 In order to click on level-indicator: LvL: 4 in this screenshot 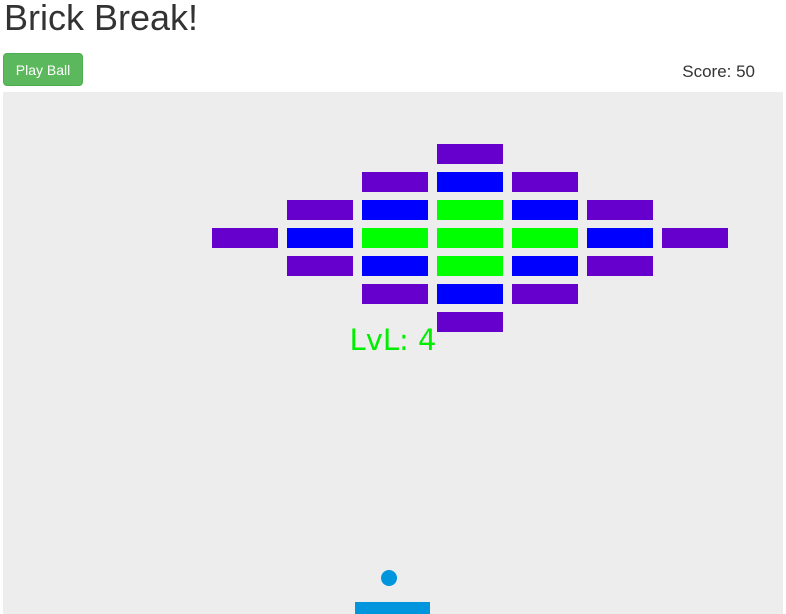, I will do `click(393, 340)`.